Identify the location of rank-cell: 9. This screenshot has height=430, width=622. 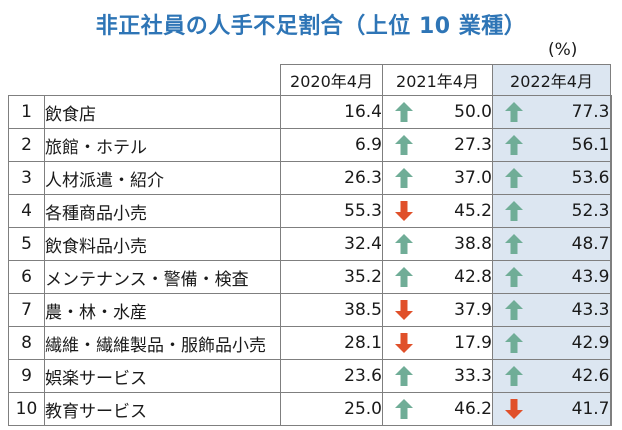
(26, 376).